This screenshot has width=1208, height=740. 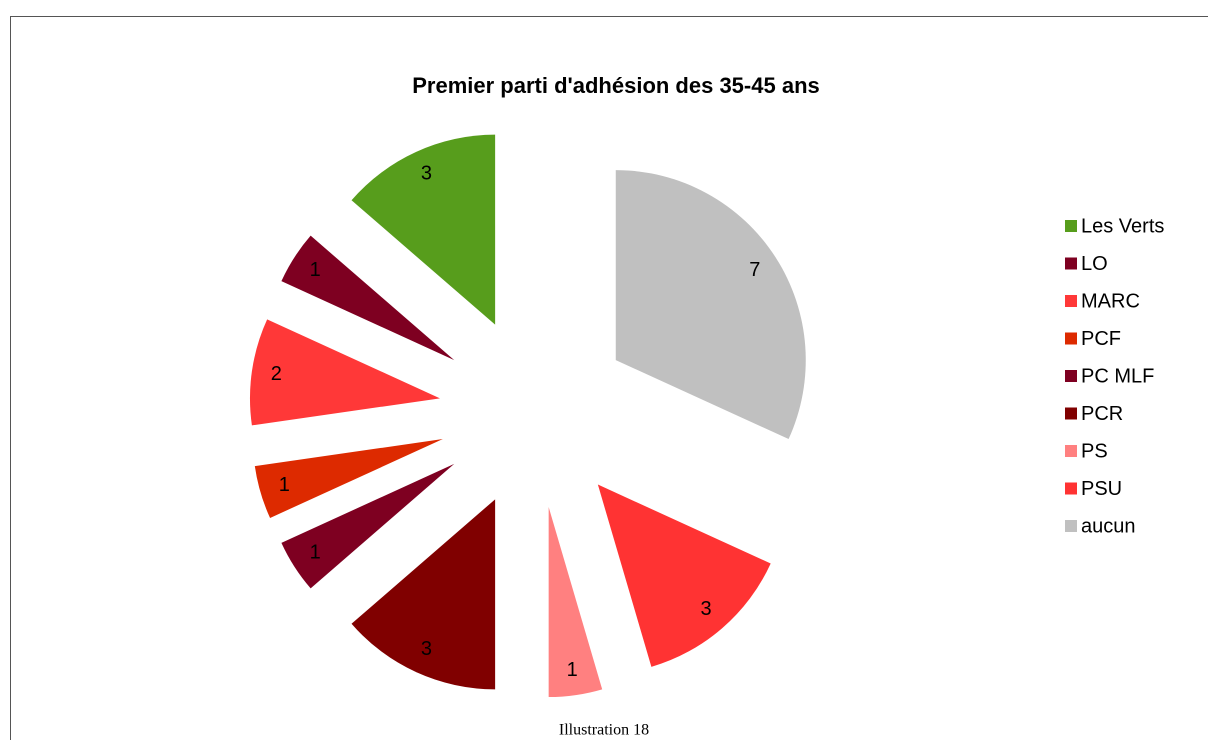 What do you see at coordinates (1108, 526) in the screenshot?
I see `legend-label: aucun` at bounding box center [1108, 526].